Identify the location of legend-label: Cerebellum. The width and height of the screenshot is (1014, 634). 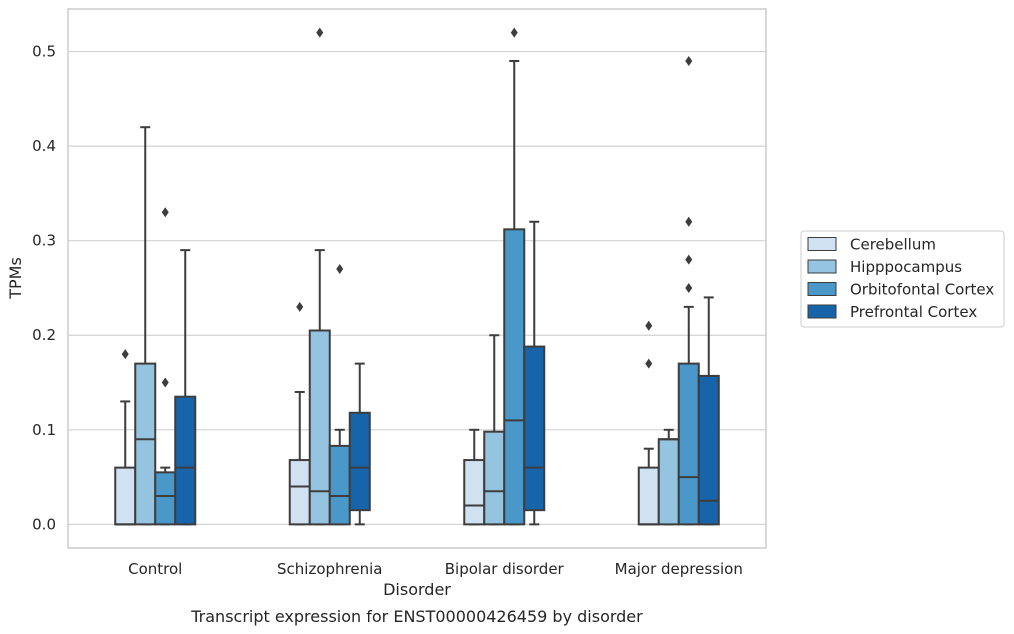
(893, 245).